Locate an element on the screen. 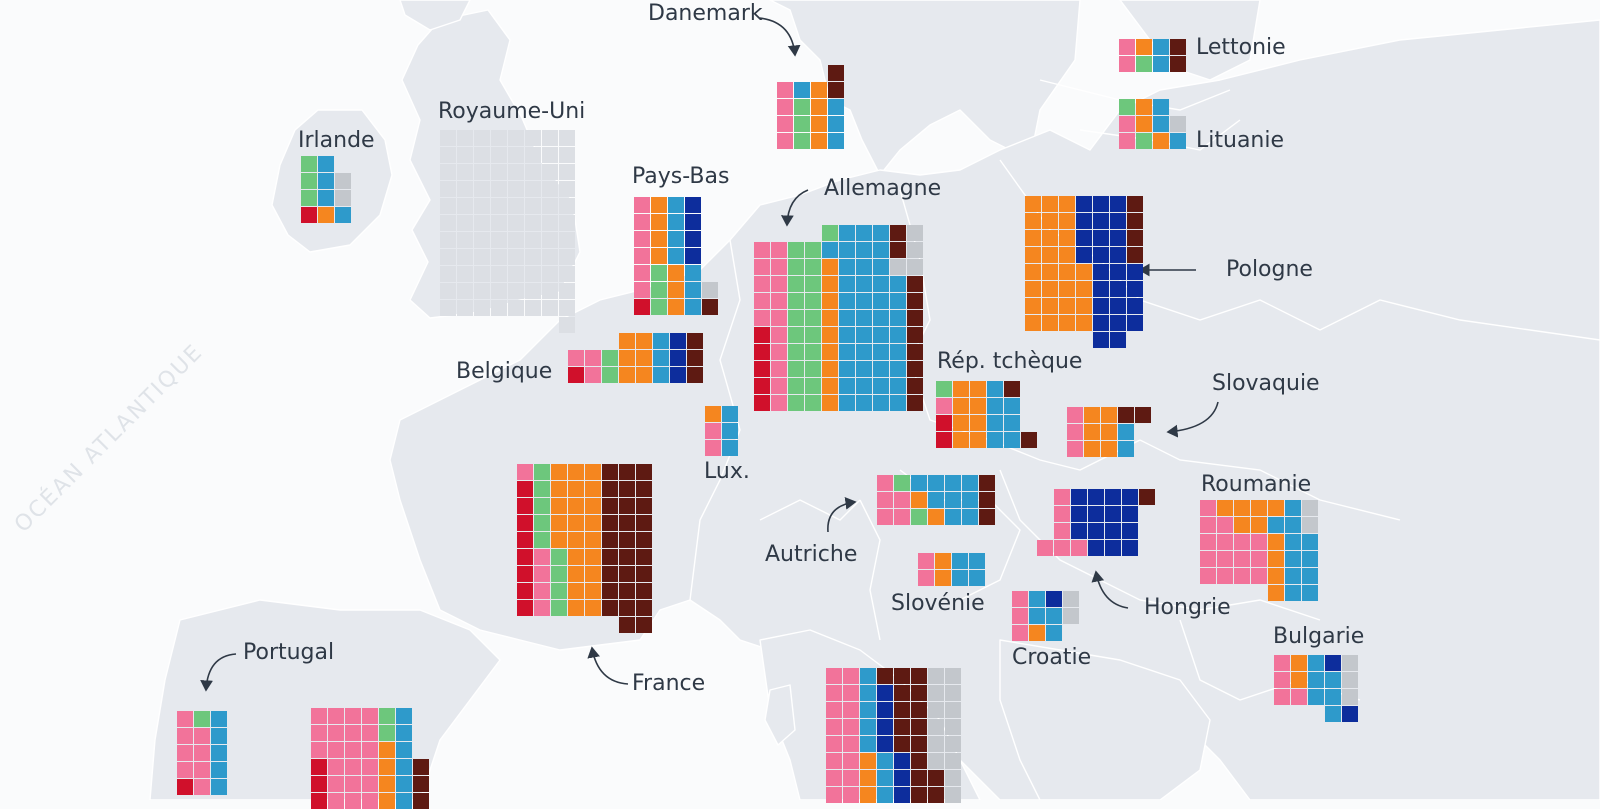 This screenshot has width=1600, height=809. label-lettonie: Lettonie is located at coordinates (1241, 47).